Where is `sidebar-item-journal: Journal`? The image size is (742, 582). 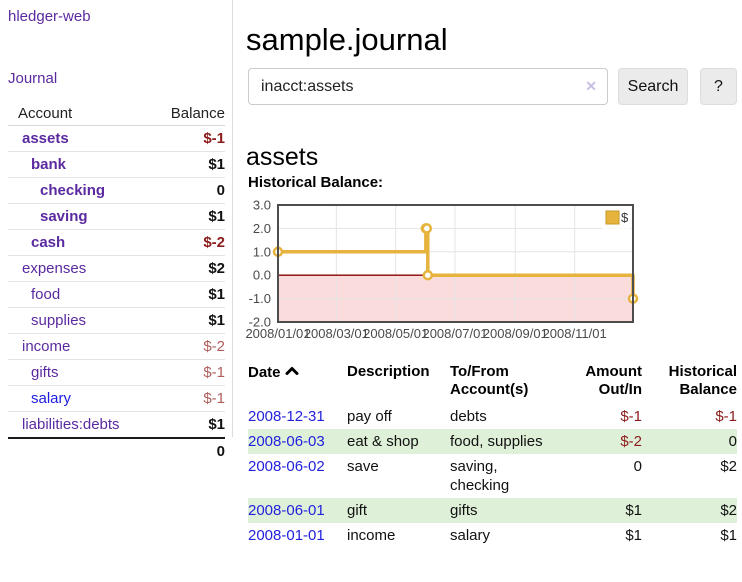 sidebar-item-journal: Journal is located at coordinates (33, 78).